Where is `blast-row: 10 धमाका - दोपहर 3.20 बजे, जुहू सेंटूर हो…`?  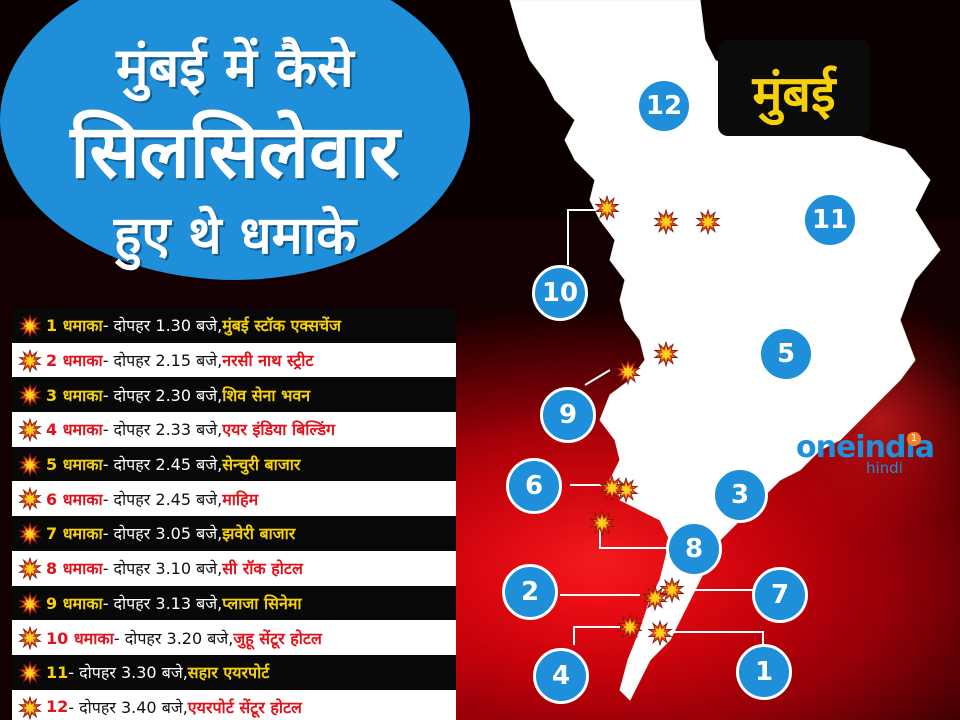
blast-row: 10 धमाका - दोपहर 3.20 बजे, जुहू सेंटूर हो… is located at coordinates (234, 637).